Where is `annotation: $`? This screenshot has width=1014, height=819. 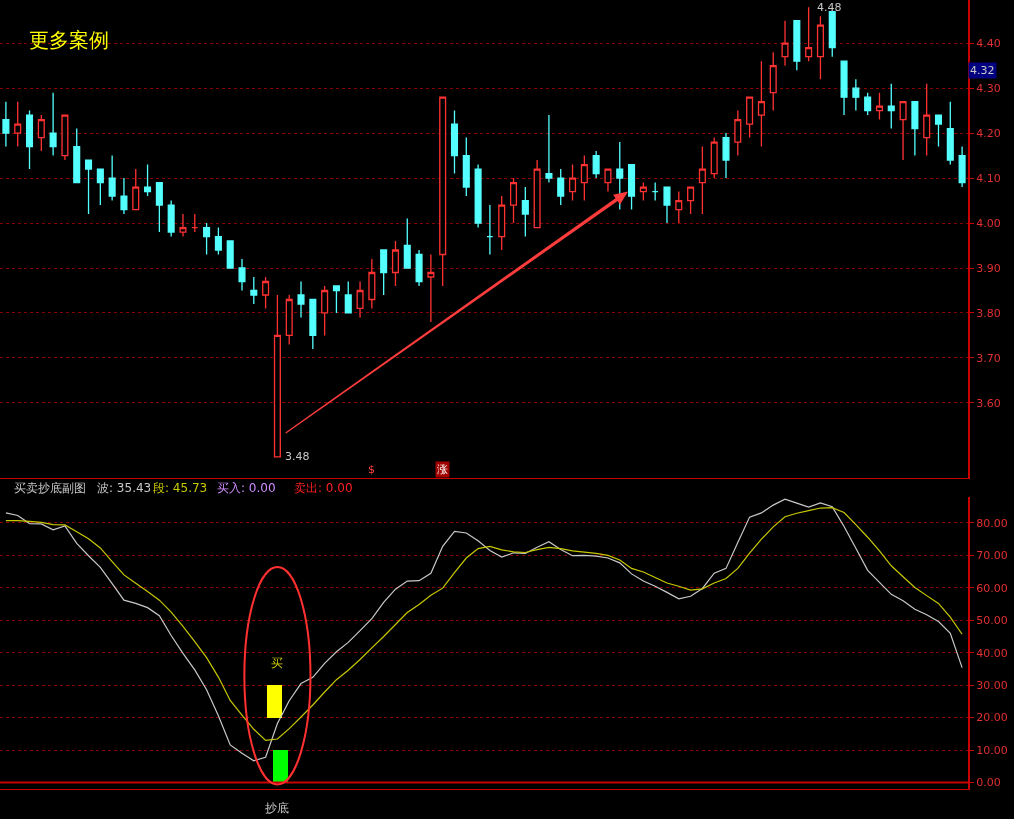
annotation: $ is located at coordinates (371, 469).